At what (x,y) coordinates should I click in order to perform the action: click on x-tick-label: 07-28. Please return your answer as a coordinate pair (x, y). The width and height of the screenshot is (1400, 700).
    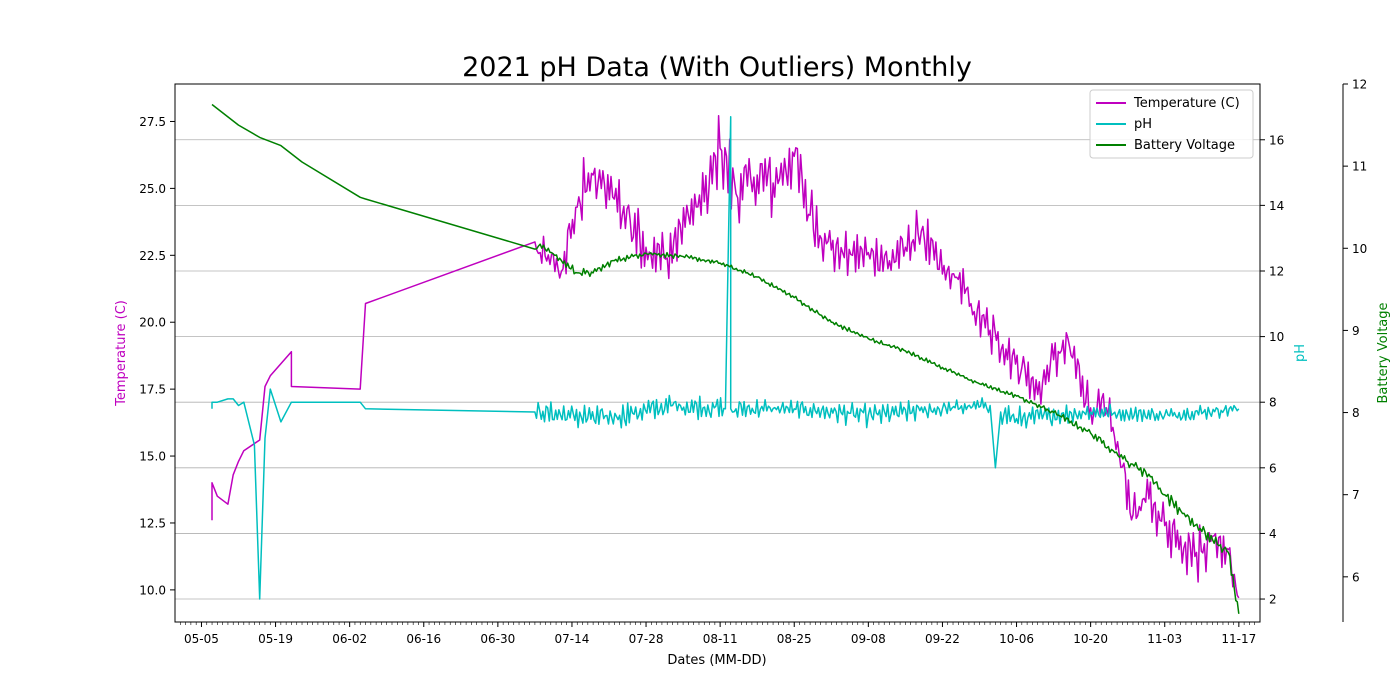
    Looking at the image, I should click on (646, 639).